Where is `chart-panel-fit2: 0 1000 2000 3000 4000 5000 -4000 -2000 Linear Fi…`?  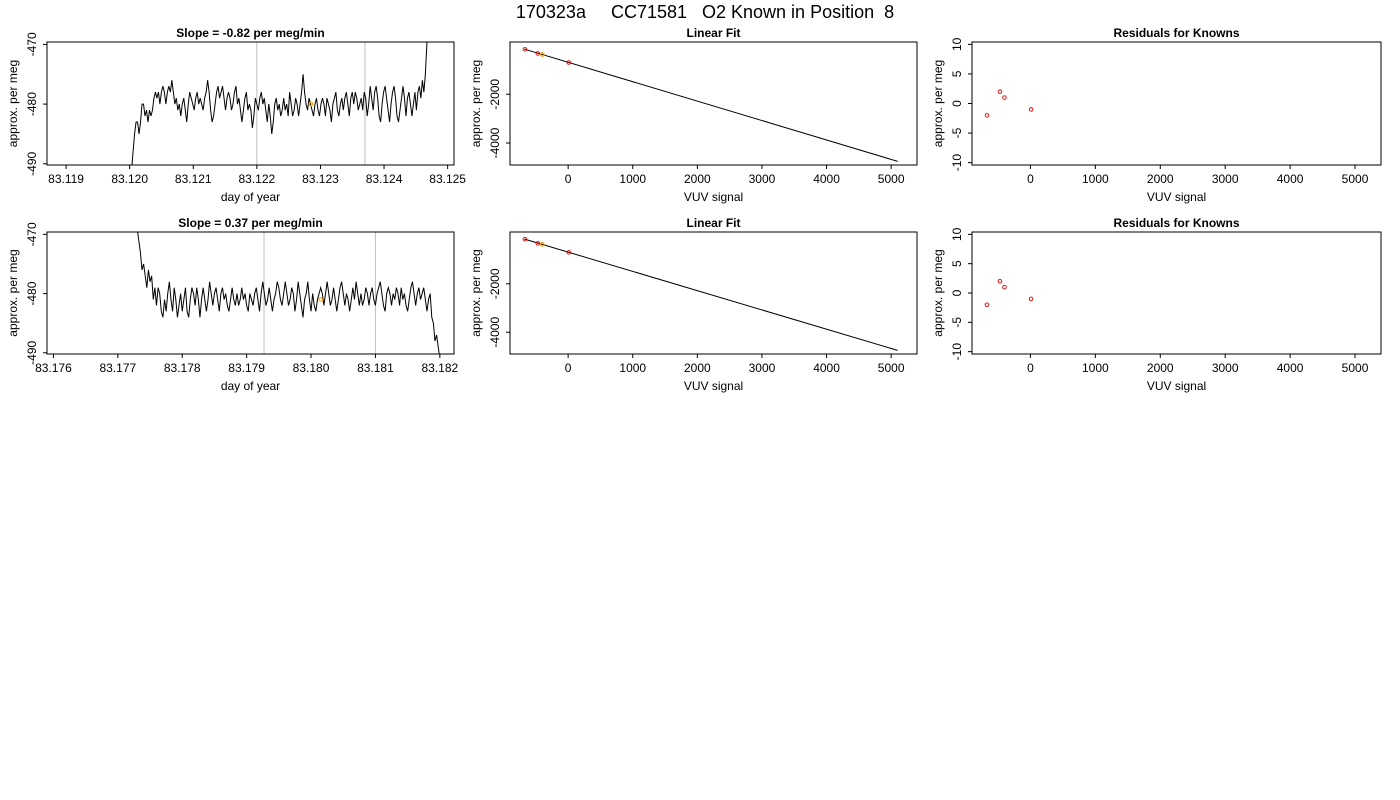 chart-panel-fit2: 0 1000 2000 3000 4000 5000 -4000 -2000 Linear Fi… is located at coordinates (693, 304).